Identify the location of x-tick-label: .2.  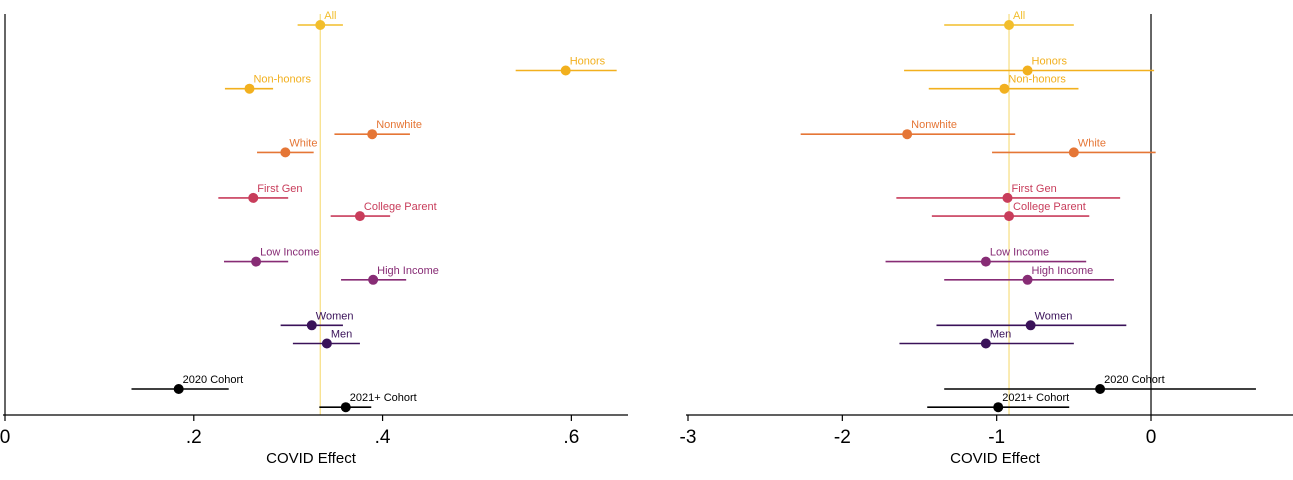
(194, 437).